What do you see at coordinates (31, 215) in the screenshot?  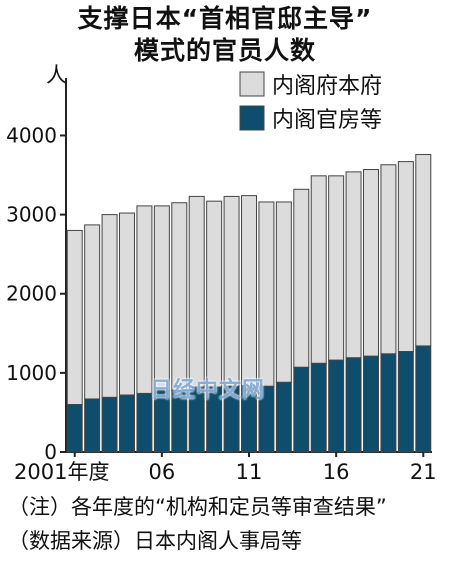 I see `y-tick-label: 3000` at bounding box center [31, 215].